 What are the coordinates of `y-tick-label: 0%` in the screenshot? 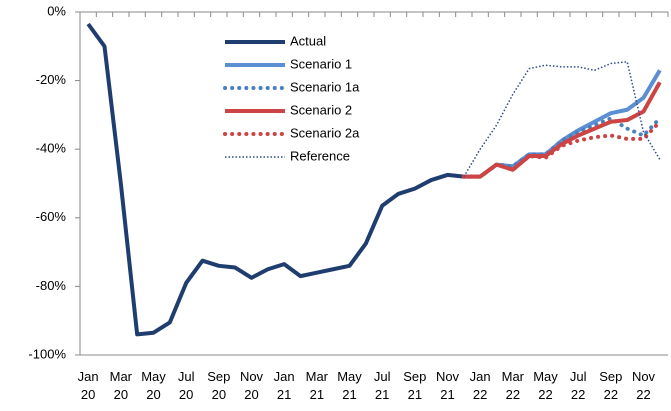 It's located at (56, 10).